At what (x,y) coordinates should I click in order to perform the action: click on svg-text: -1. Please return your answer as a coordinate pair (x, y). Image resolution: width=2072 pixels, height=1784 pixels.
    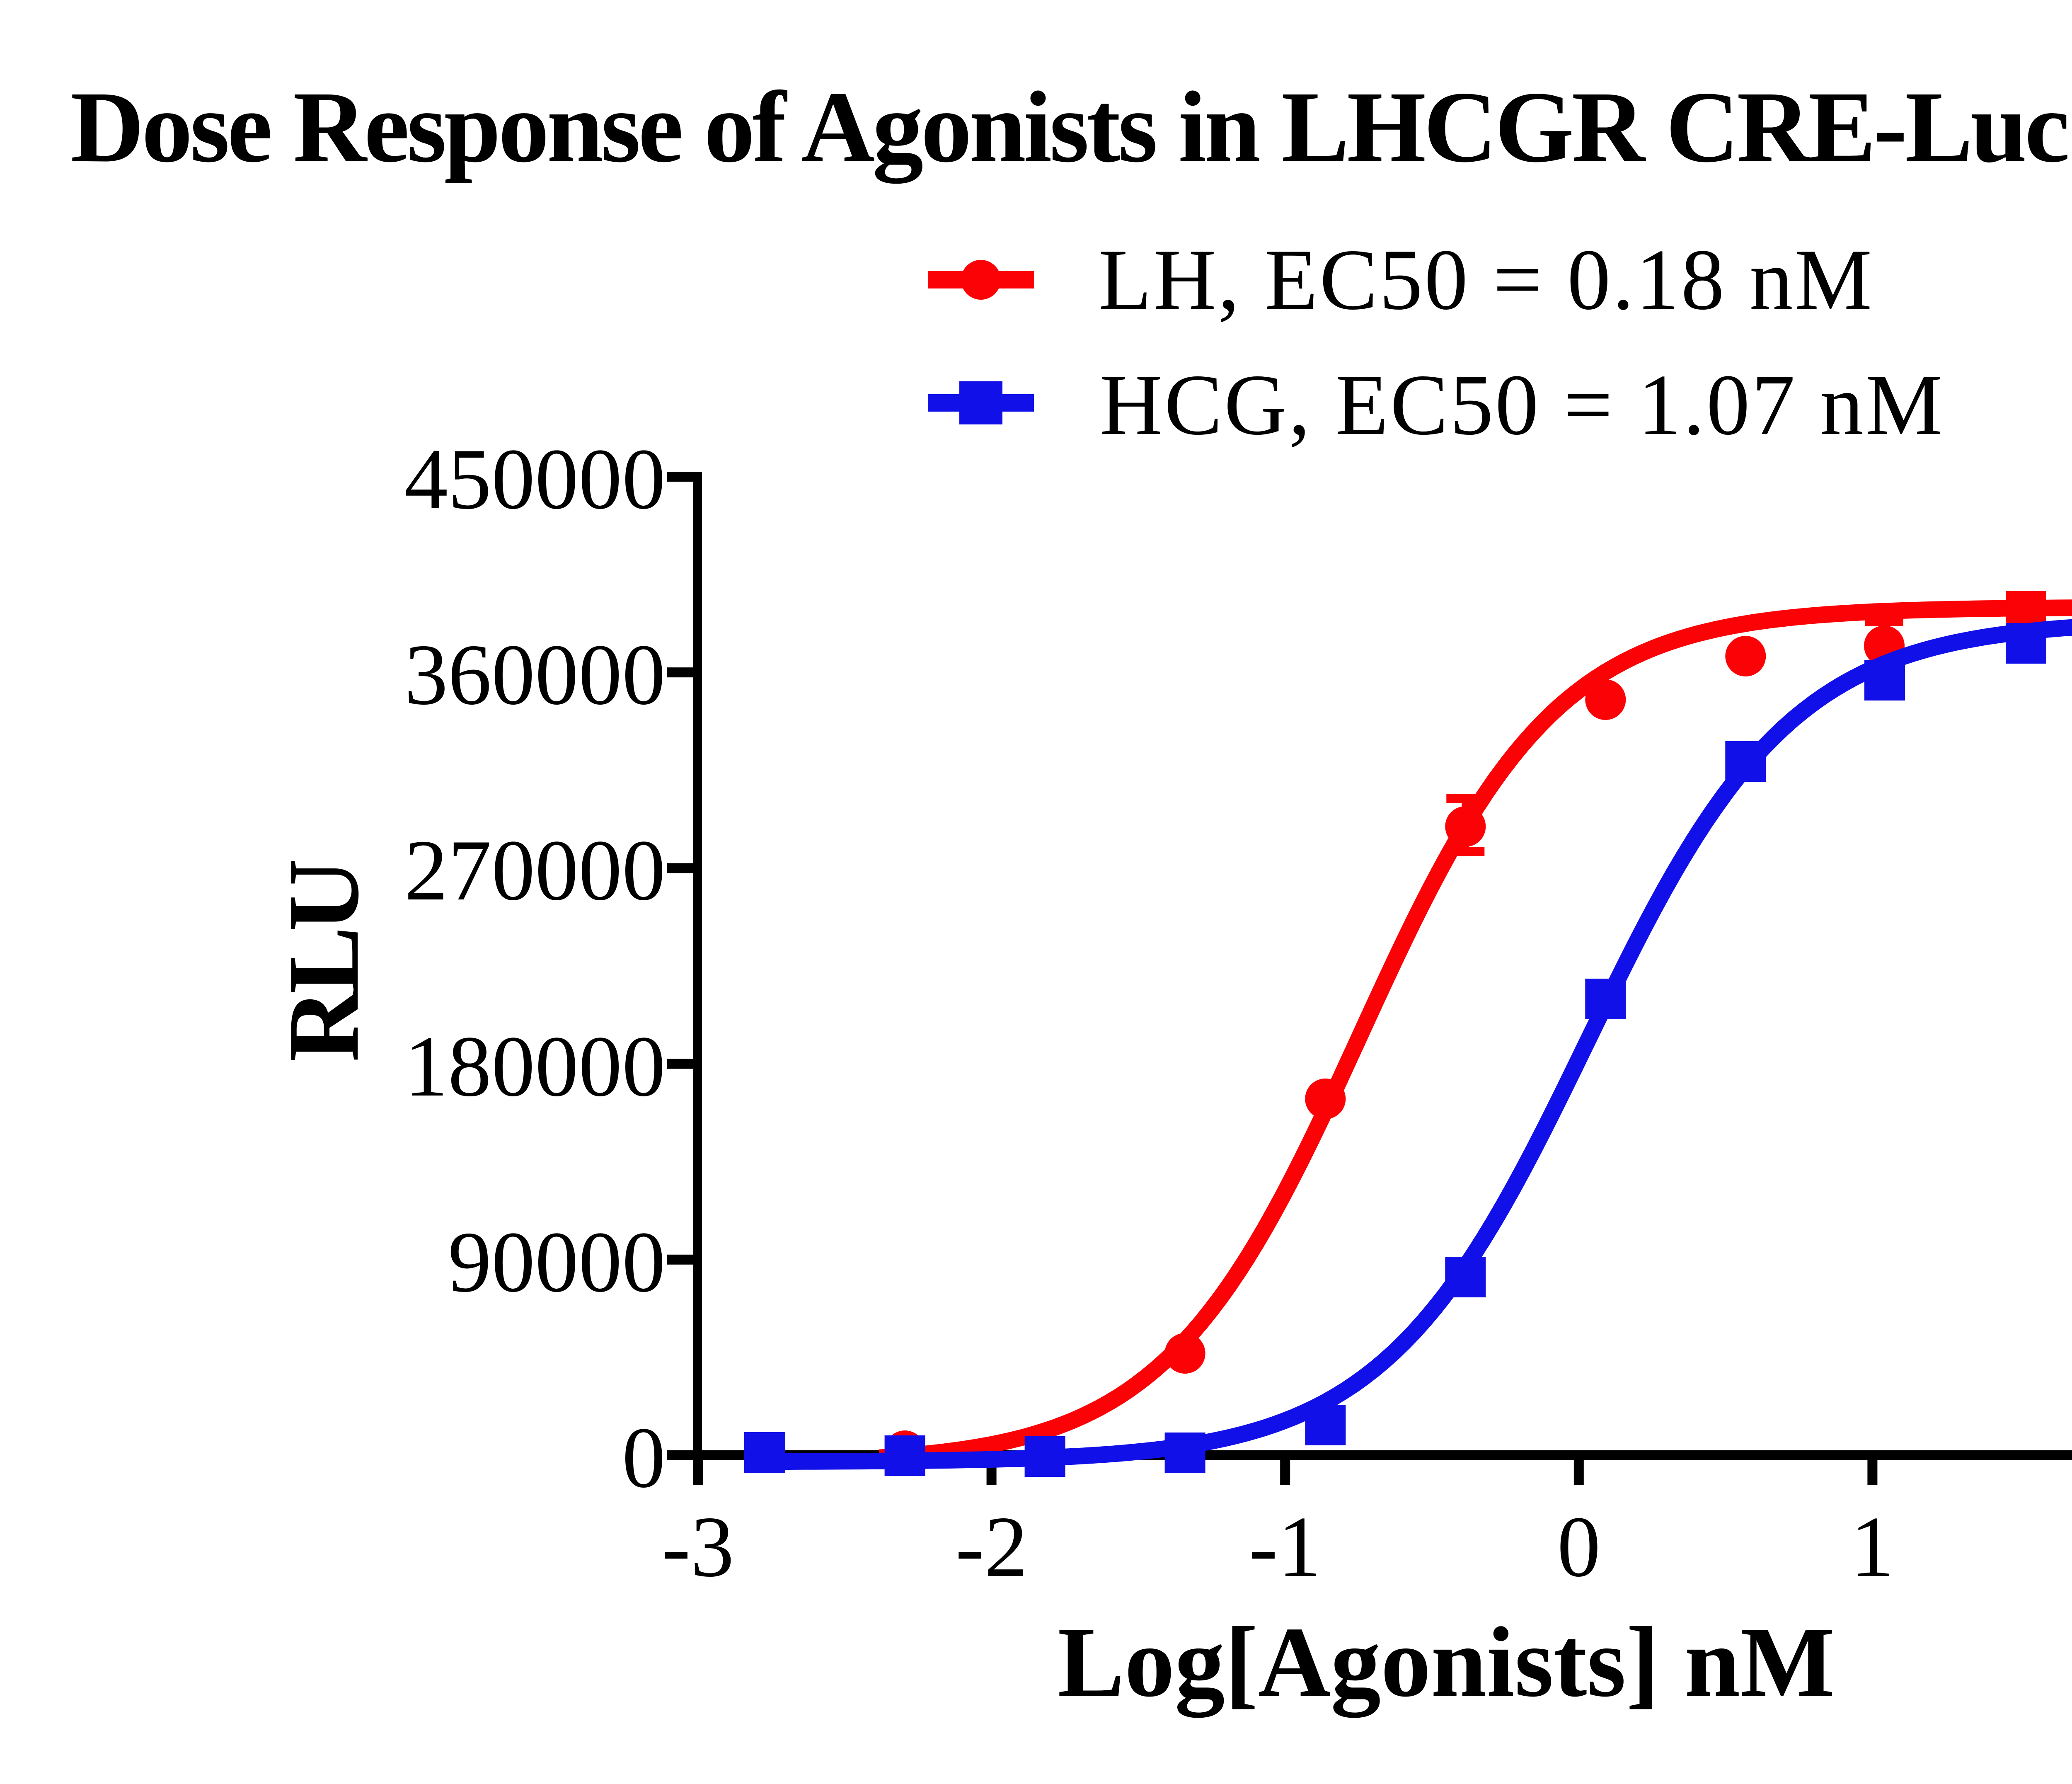
    Looking at the image, I should click on (1285, 1547).